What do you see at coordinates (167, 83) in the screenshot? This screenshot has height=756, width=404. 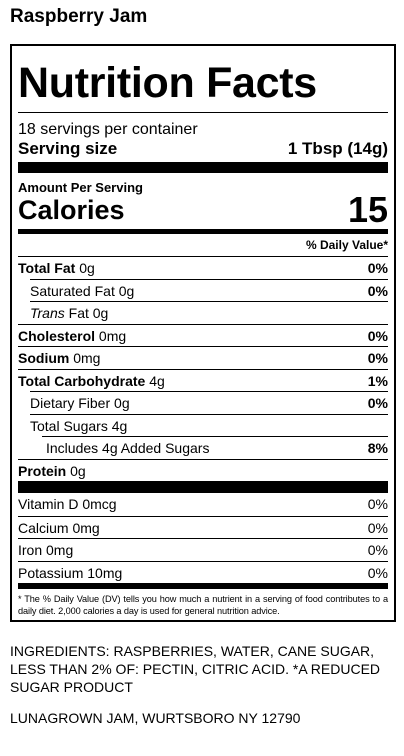 I see `label-heading: Nutrition Facts` at bounding box center [167, 83].